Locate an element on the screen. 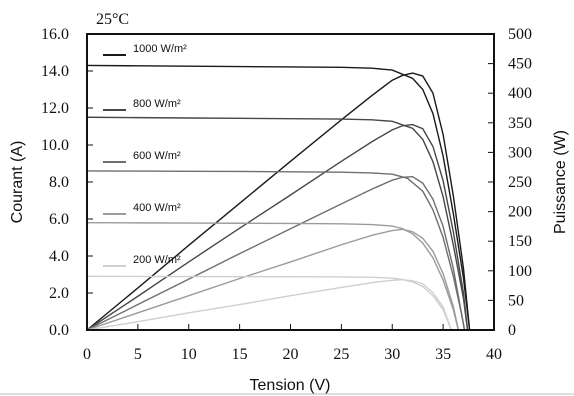  x-tick-label-30: 30 is located at coordinates (392, 354).